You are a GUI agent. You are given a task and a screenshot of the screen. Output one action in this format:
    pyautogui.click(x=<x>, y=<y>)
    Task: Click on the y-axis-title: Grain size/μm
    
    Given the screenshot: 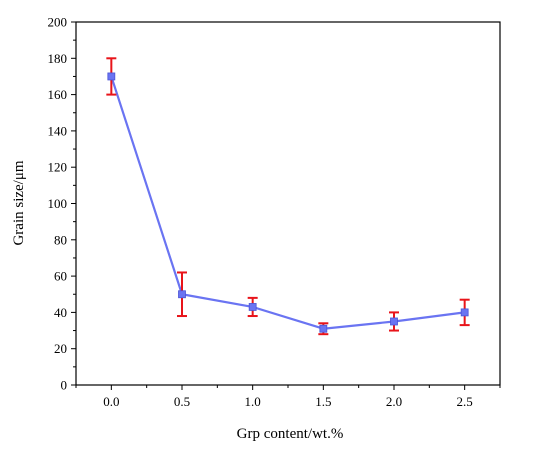 What is the action you would take?
    pyautogui.click(x=19, y=202)
    